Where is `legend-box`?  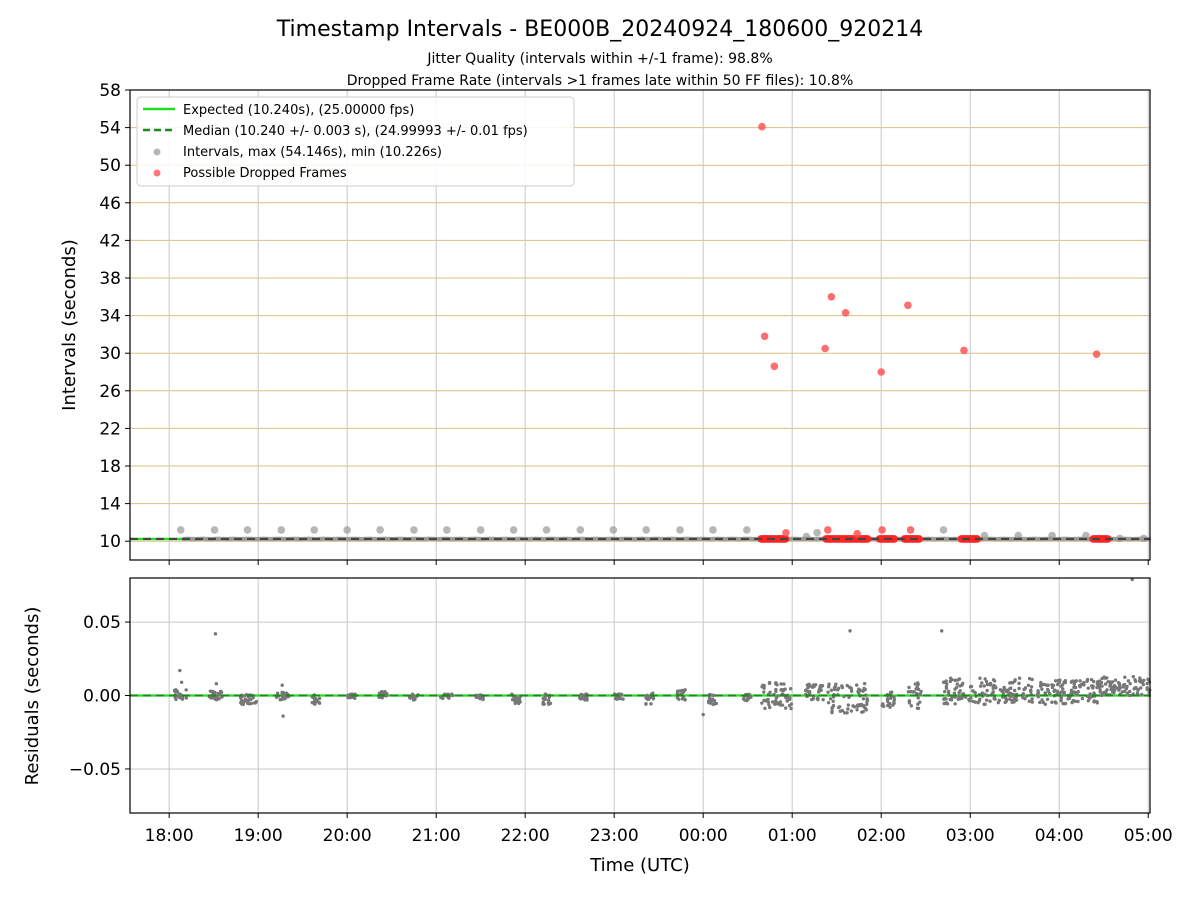 legend-box is located at coordinates (355, 141).